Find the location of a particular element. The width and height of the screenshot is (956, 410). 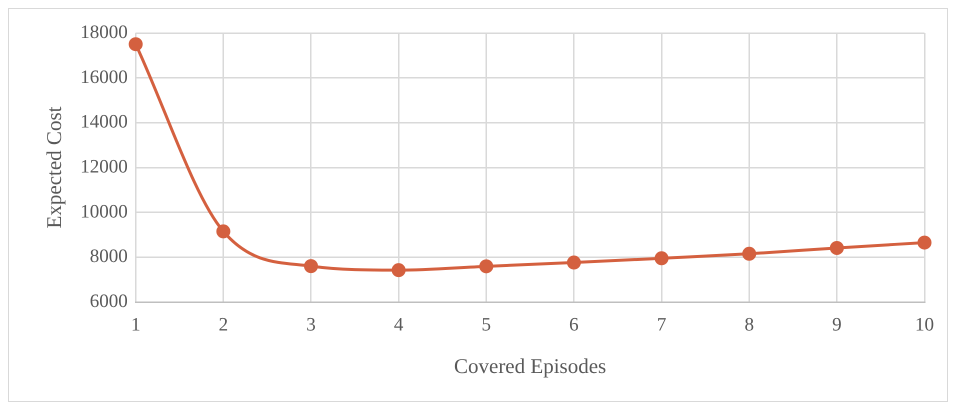

x-tick-label: 4 is located at coordinates (399, 325).